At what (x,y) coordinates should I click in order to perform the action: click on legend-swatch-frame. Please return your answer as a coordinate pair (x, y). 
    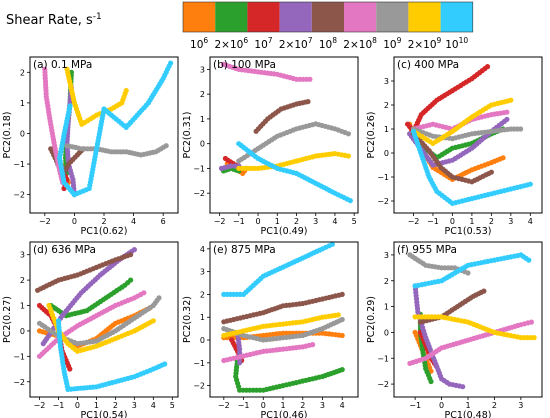
    Looking at the image, I should click on (328, 17).